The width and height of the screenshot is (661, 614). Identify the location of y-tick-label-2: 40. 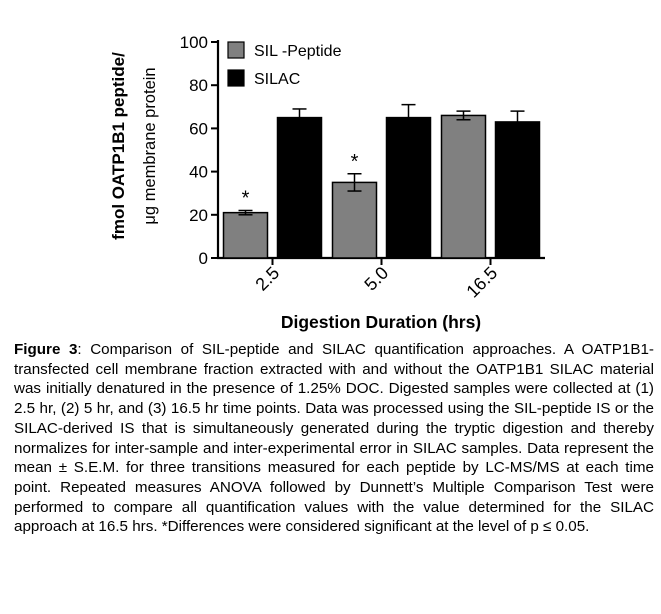
(198, 172).